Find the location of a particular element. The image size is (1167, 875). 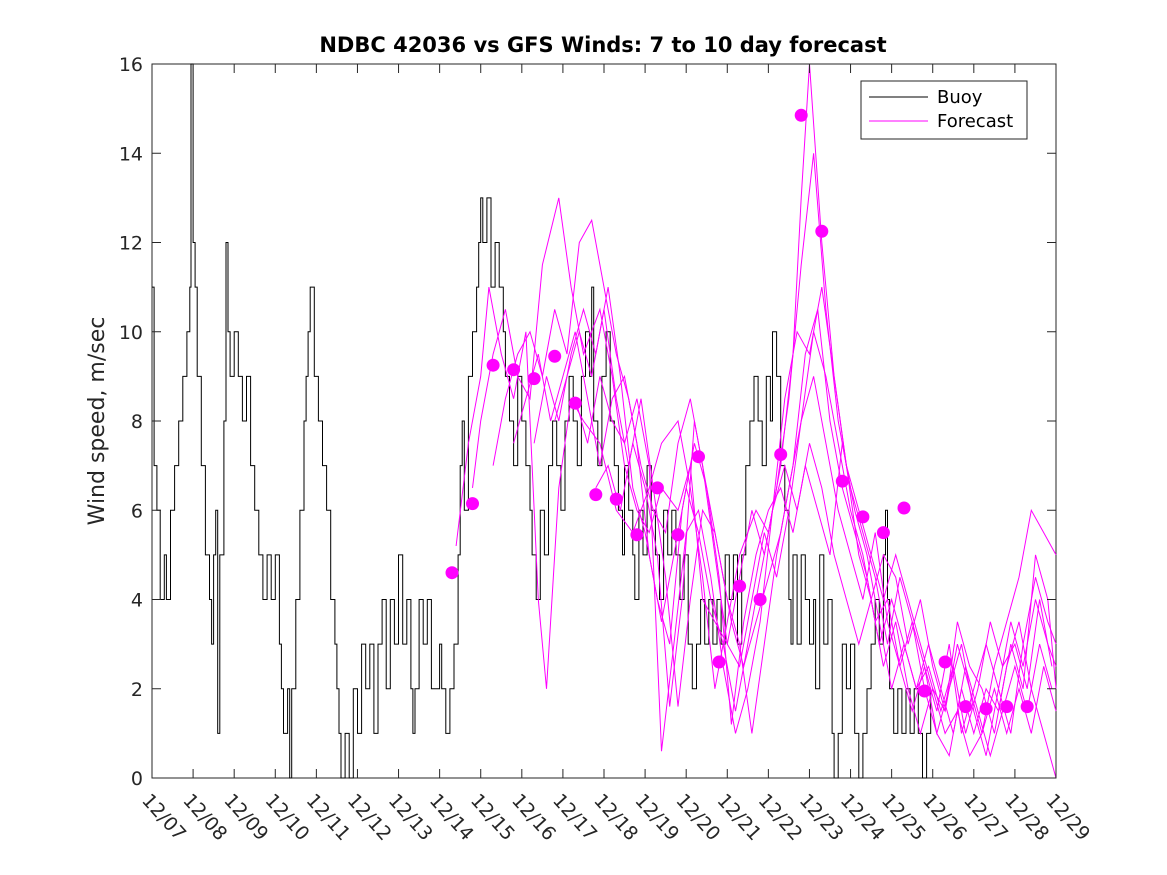

y-tick-label: 14 is located at coordinates (131, 154).